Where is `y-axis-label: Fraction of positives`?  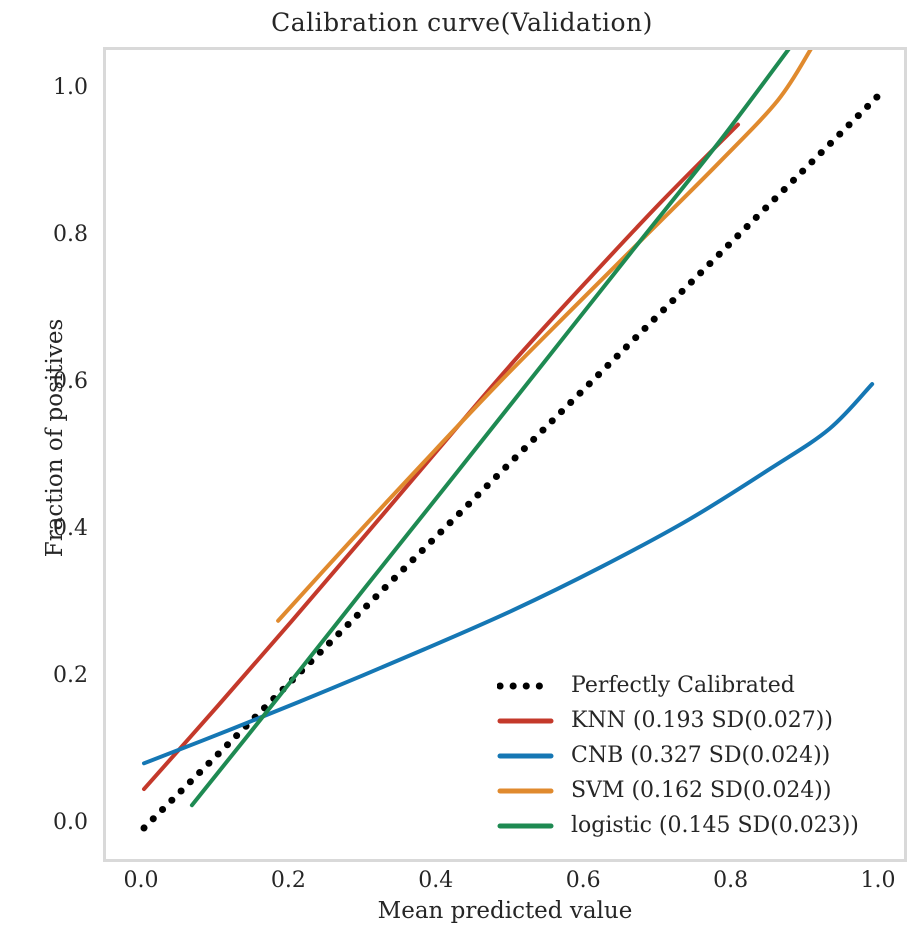
y-axis-label: Fraction of positives is located at coordinates (55, 438).